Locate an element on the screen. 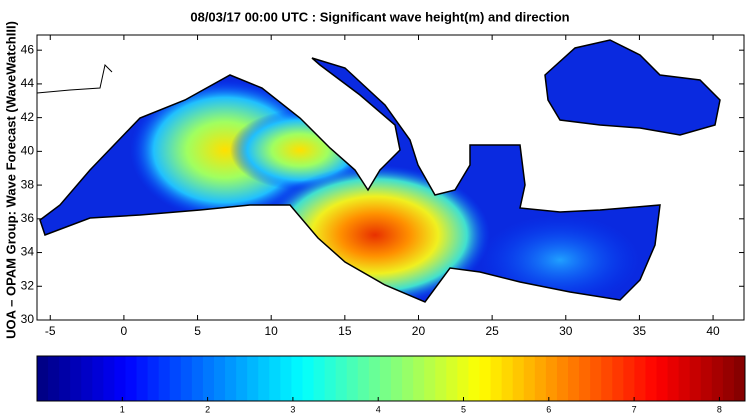 Image resolution: width=749 pixels, height=417 pixels. colorbar is located at coordinates (391, 378).